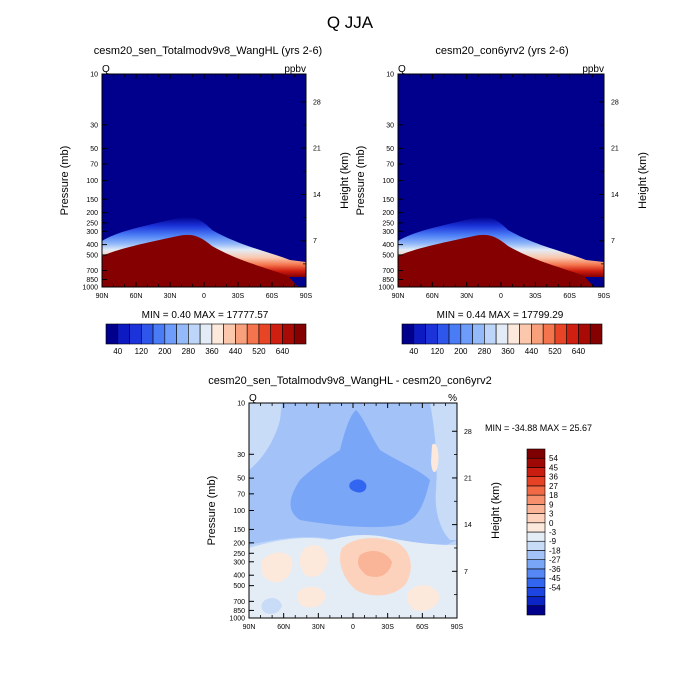 This screenshot has height=700, width=700. What do you see at coordinates (102, 296) in the screenshot?
I see `panel-1-x-tick-label: 90N` at bounding box center [102, 296].